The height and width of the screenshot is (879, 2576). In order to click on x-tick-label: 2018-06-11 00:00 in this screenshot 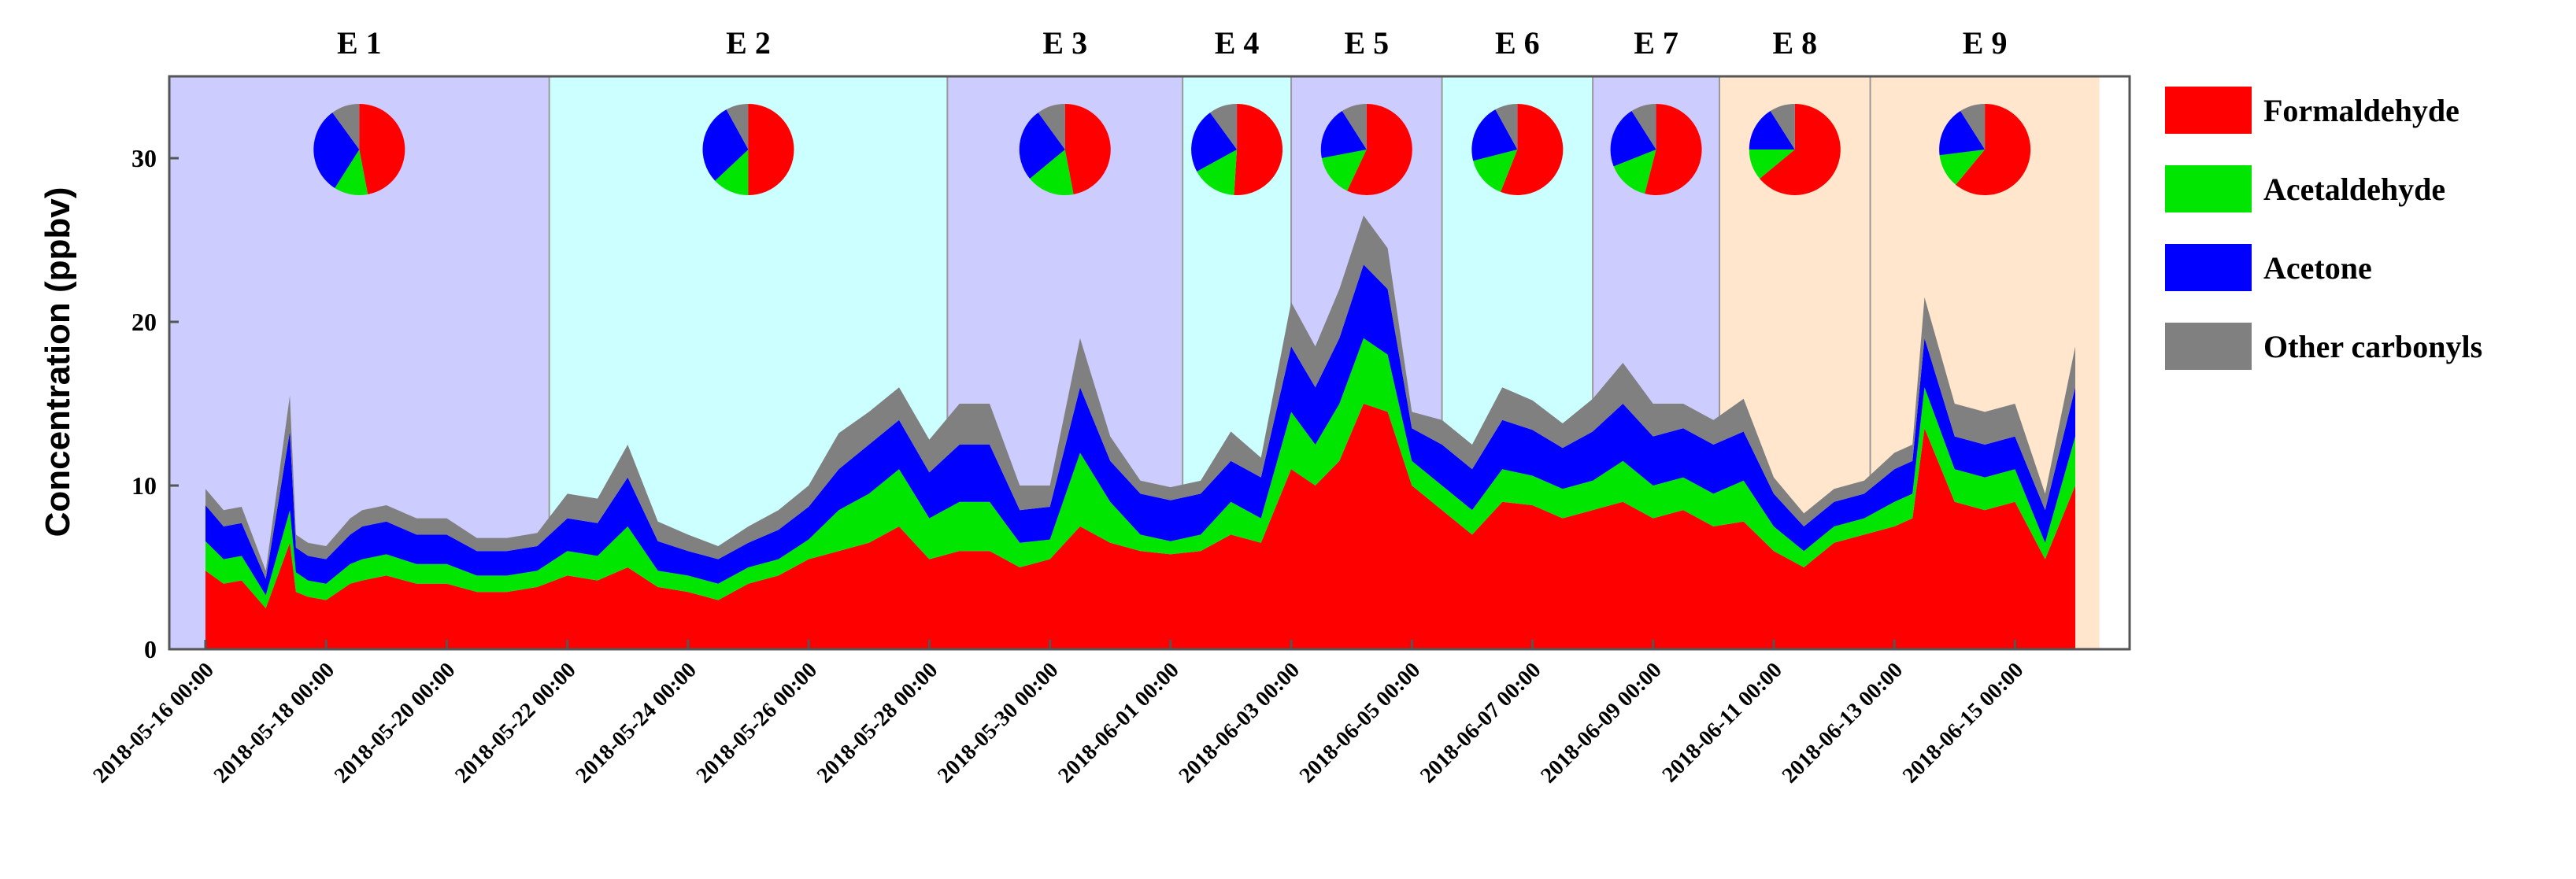, I will do `click(1722, 722)`.